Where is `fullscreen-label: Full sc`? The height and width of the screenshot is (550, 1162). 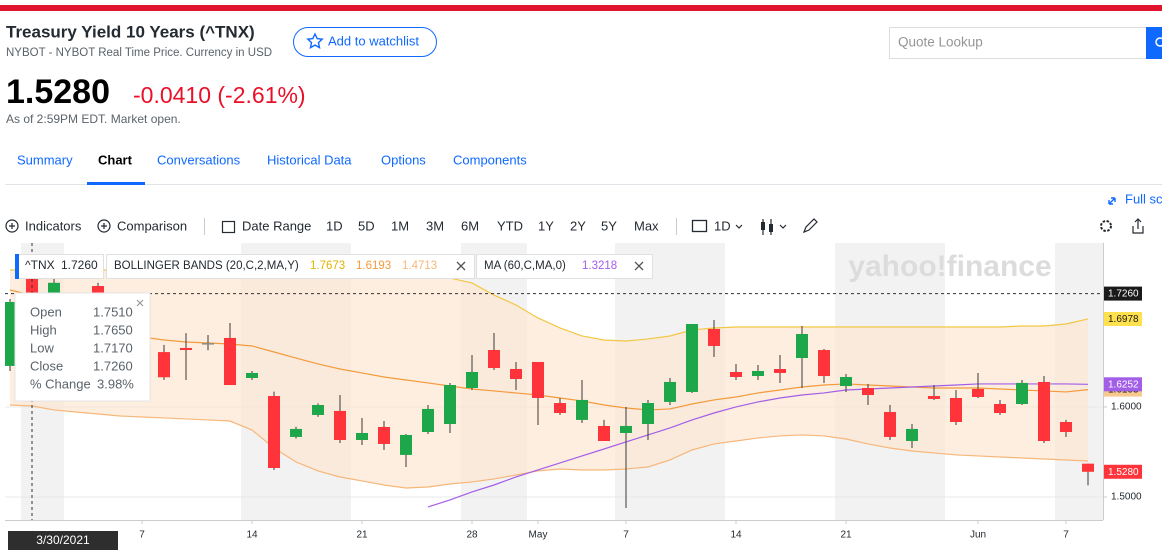
fullscreen-label: Full sc is located at coordinates (1143, 198).